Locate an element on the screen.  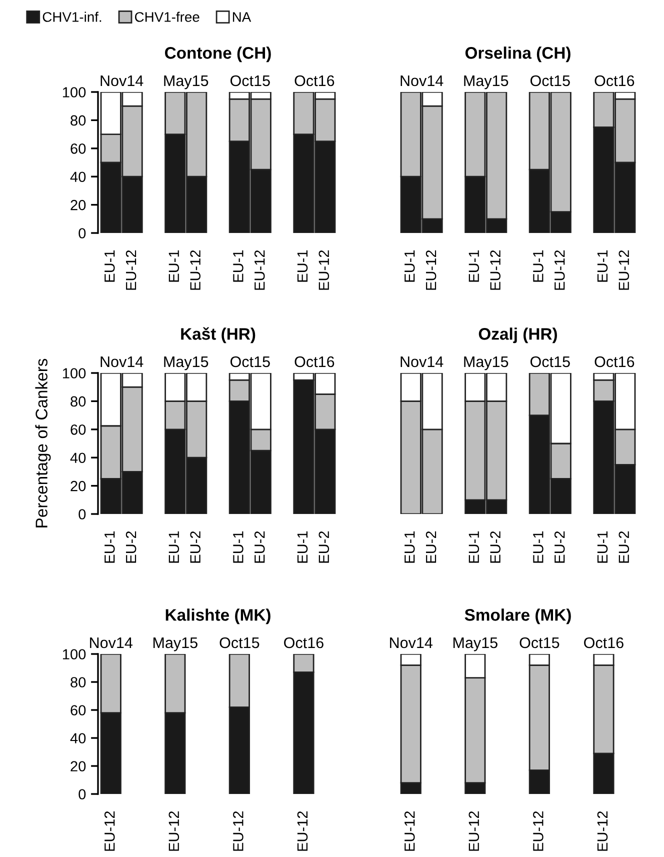
chart-title: Smolare (MK) is located at coordinates (517, 616).